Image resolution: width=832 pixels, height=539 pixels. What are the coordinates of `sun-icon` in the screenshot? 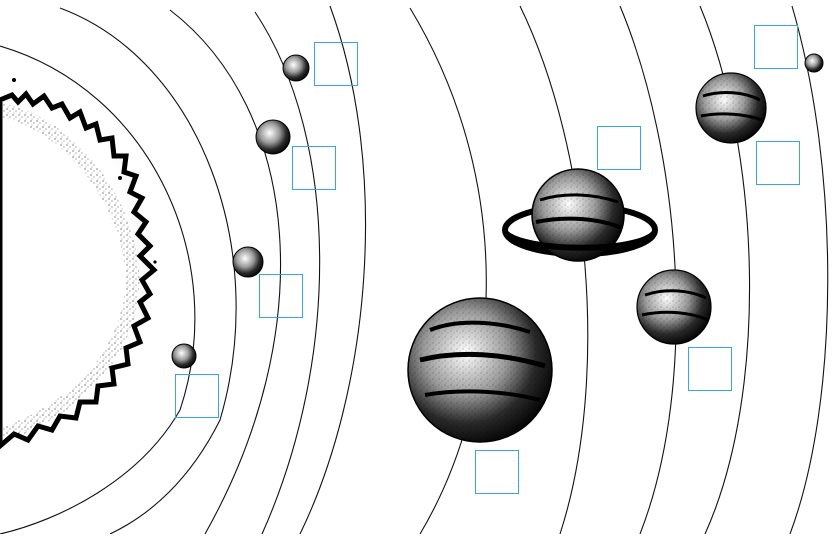 It's located at (79, 264).